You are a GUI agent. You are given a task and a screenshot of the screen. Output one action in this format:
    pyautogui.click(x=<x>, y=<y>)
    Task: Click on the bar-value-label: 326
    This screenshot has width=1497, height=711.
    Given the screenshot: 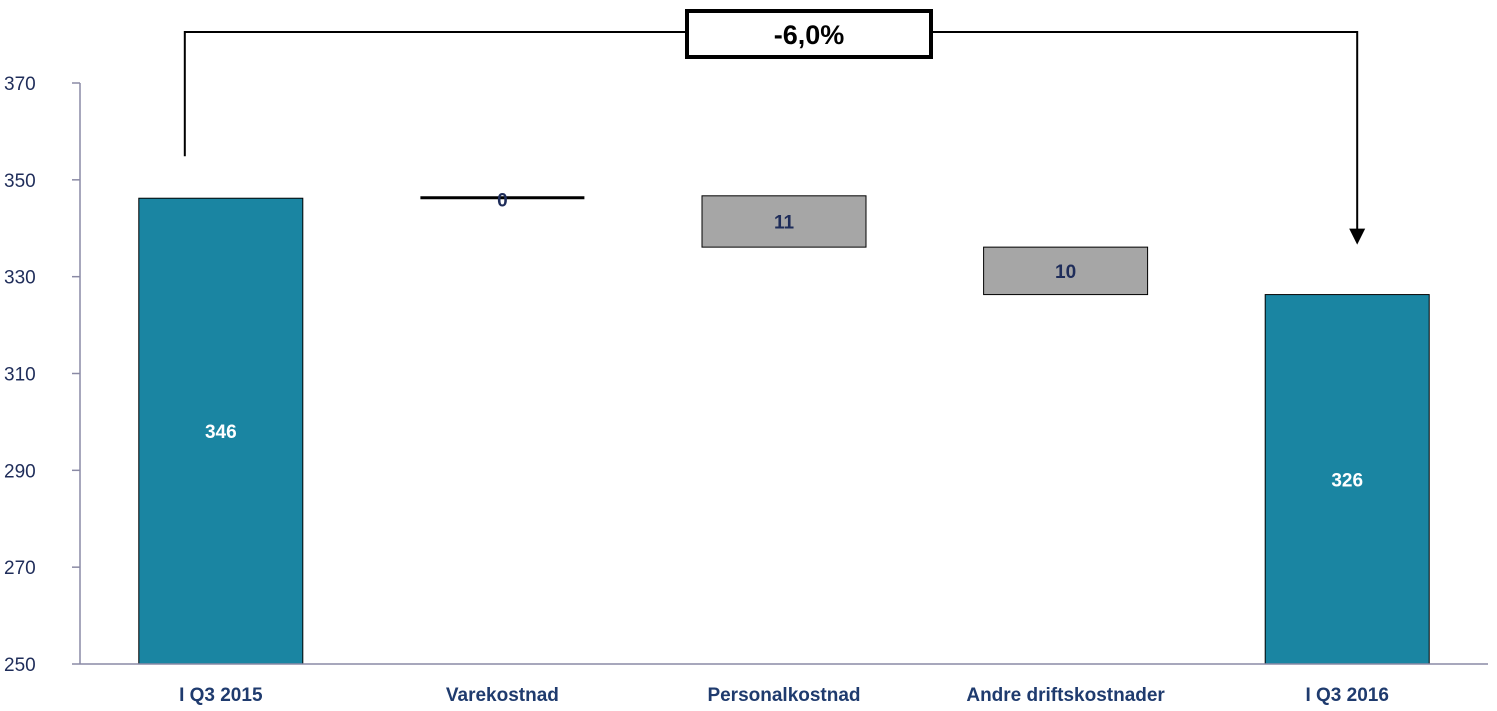 What is the action you would take?
    pyautogui.click(x=1347, y=480)
    